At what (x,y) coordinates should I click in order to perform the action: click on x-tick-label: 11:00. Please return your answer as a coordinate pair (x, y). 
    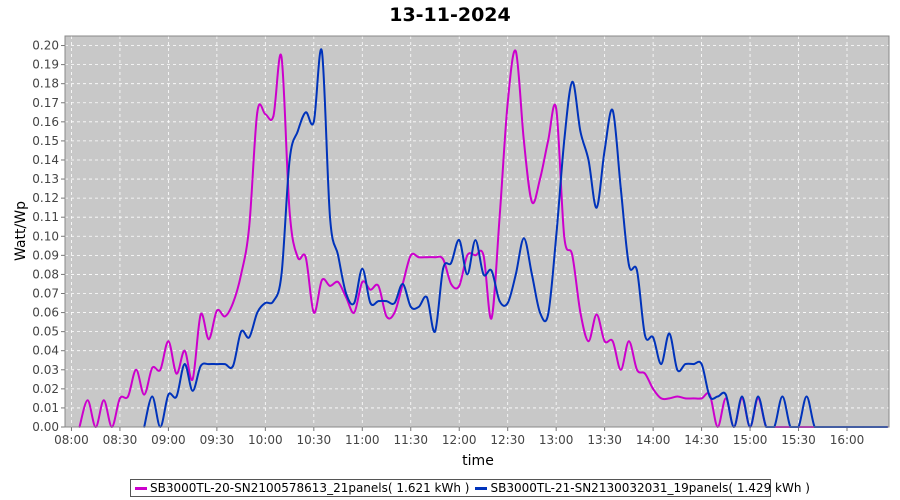
    Looking at the image, I should click on (362, 440).